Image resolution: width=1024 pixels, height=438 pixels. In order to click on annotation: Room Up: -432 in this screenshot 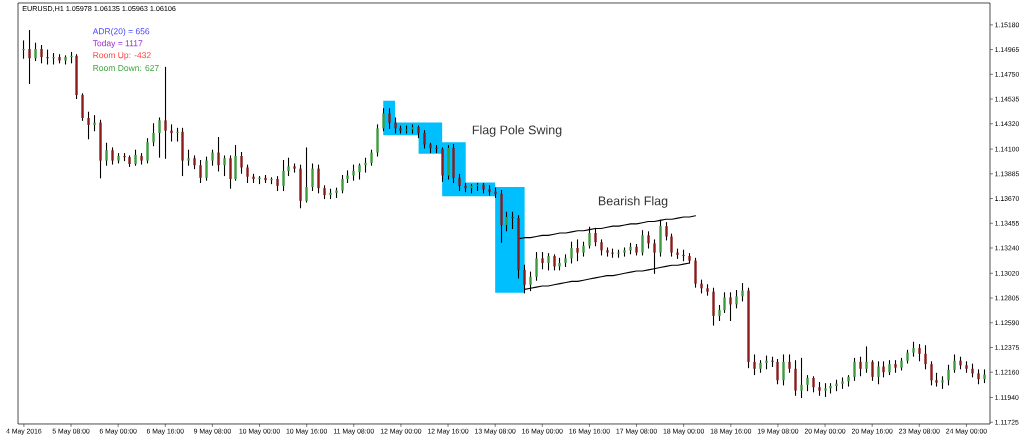, I will do `click(122, 56)`.